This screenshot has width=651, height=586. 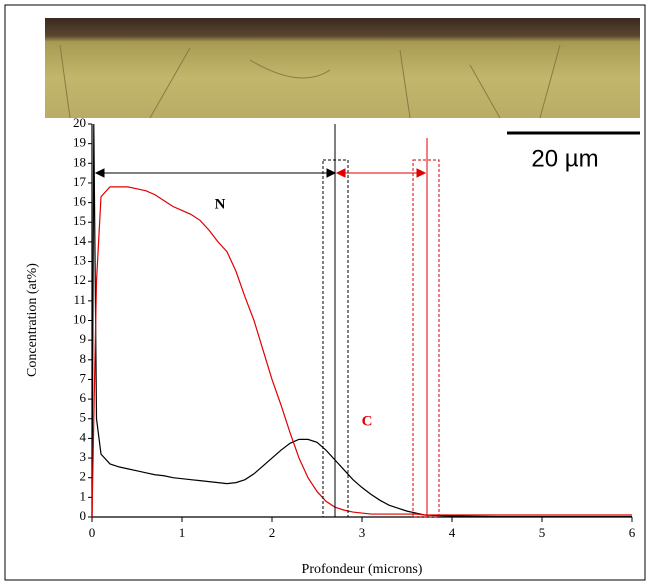 What do you see at coordinates (80, 181) in the screenshot?
I see `y-tick-label: 17` at bounding box center [80, 181].